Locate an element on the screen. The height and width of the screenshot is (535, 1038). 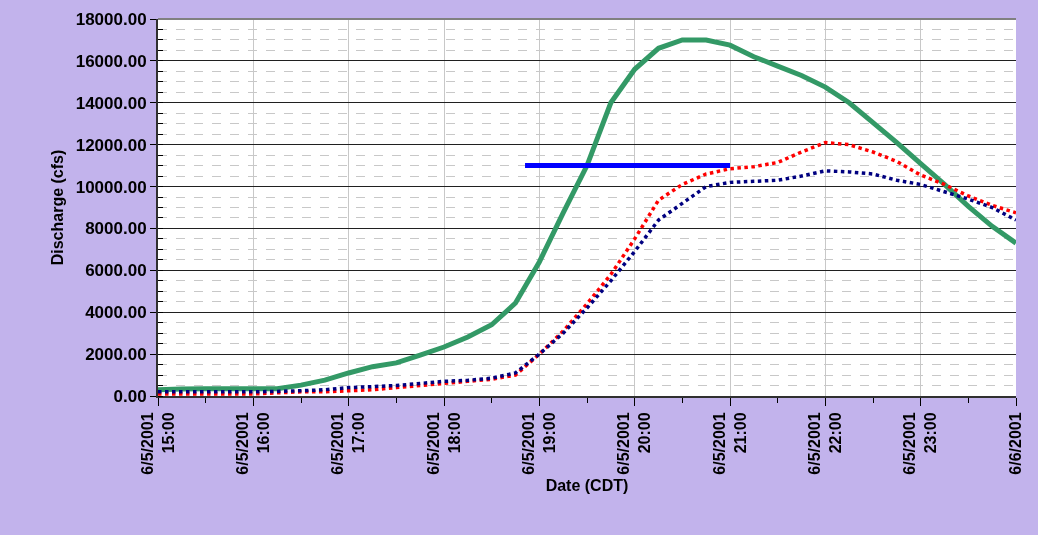
y-tick-label: 2000.00 is located at coordinates (116, 355).